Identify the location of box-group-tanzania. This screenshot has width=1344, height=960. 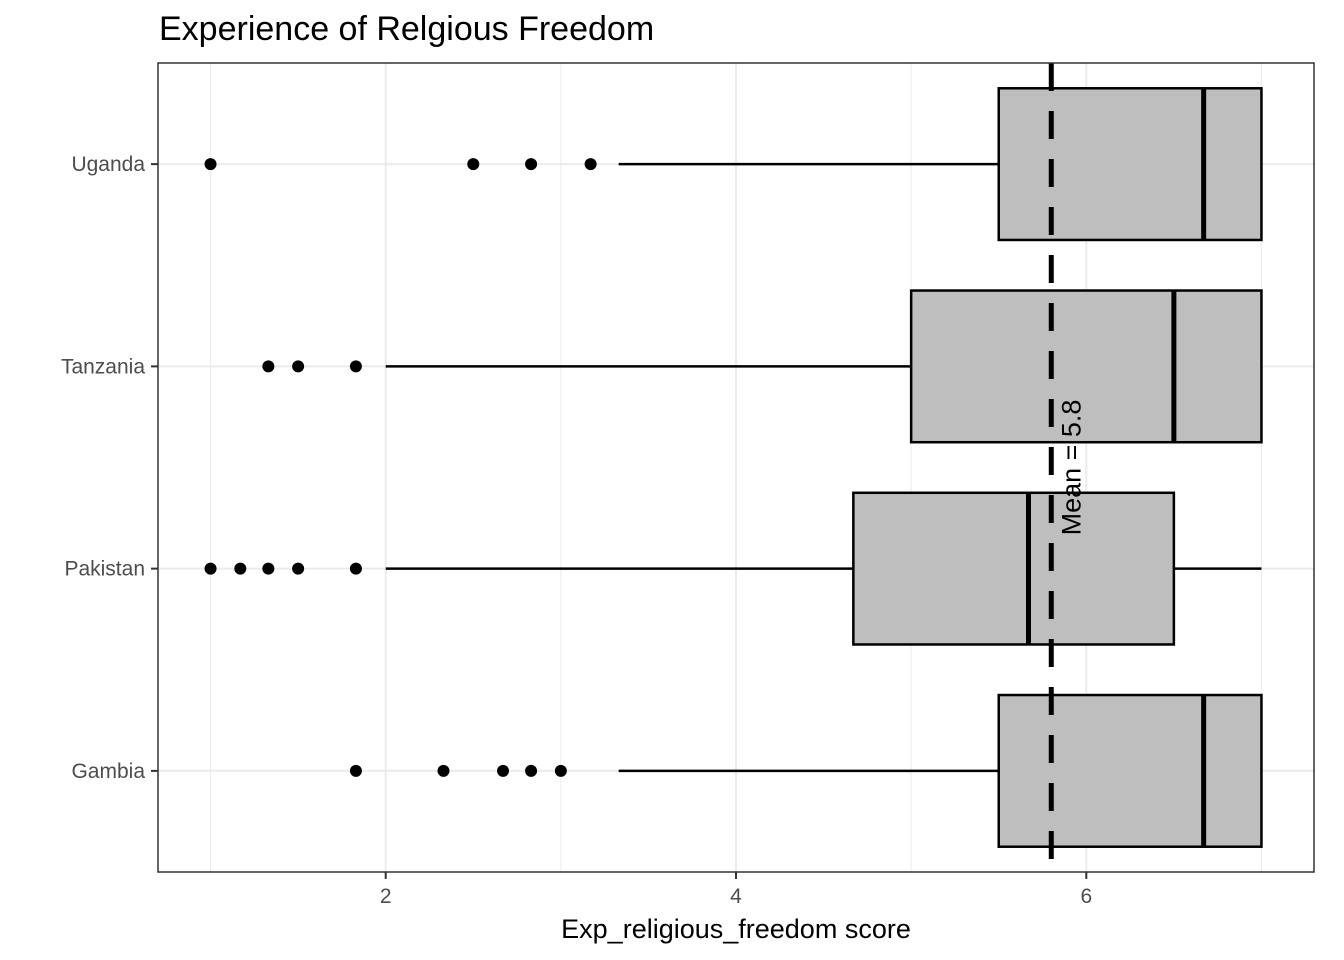
(762, 366).